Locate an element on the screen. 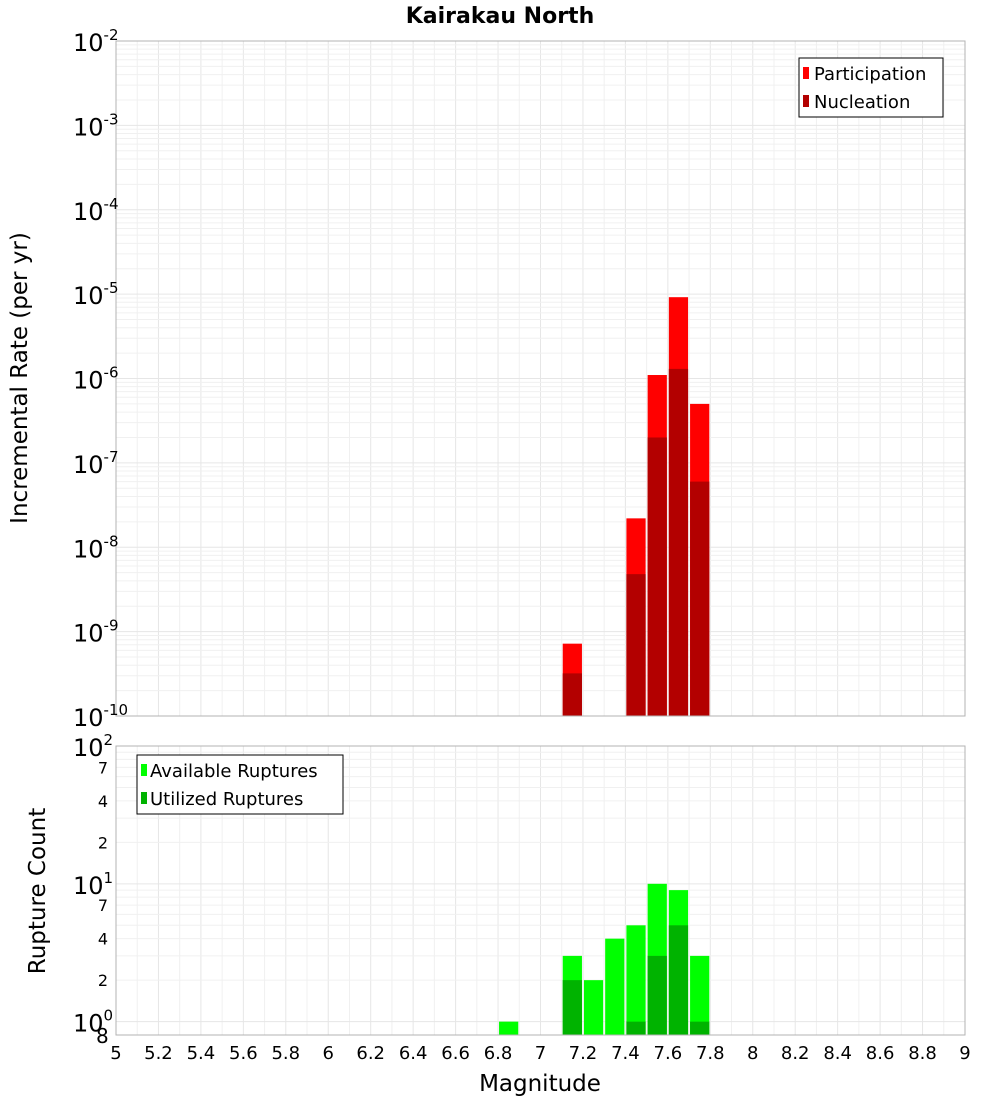 This screenshot has width=1000, height=1100. x-tick-label: 5 is located at coordinates (115, 1053).